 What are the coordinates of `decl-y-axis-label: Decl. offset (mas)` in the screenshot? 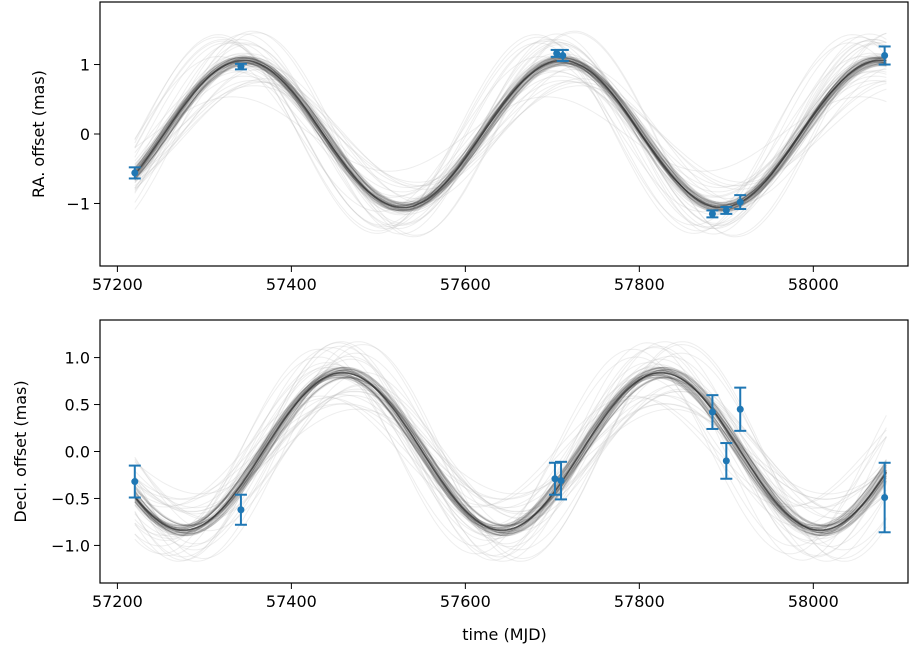 It's located at (20, 451).